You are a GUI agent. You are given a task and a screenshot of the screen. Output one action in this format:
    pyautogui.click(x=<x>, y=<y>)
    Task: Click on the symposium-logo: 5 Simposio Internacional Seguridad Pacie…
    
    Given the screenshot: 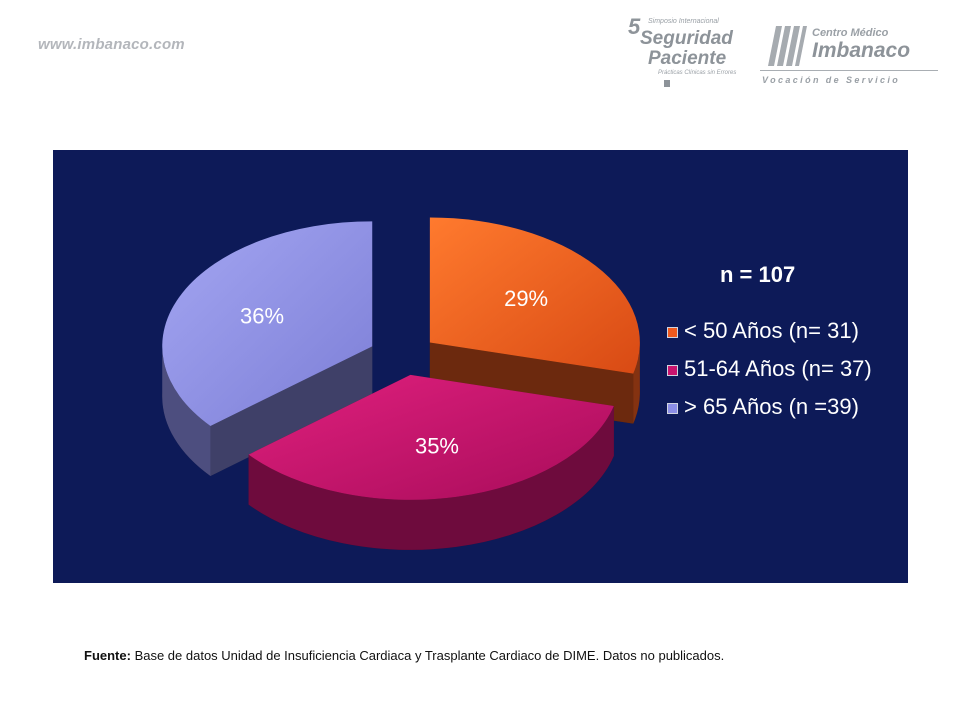 What is the action you would take?
    pyautogui.click(x=683, y=54)
    